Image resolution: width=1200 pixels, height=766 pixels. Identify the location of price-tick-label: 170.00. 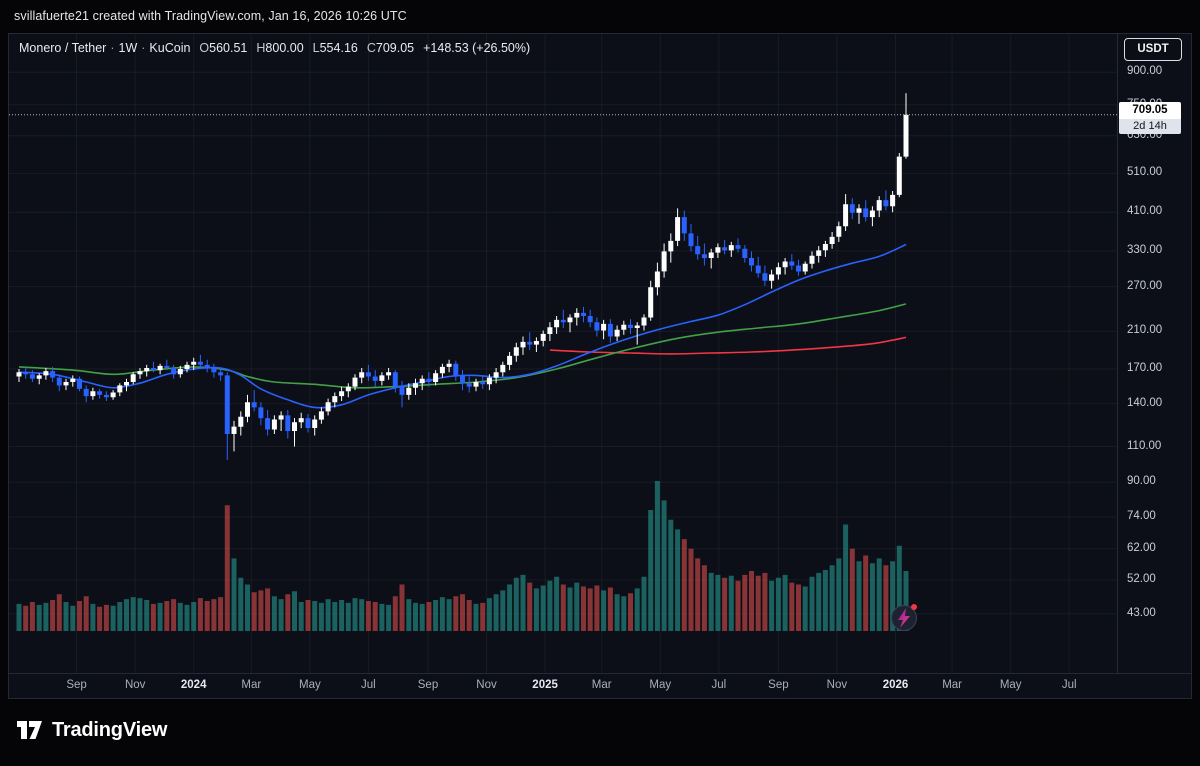
(1145, 368).